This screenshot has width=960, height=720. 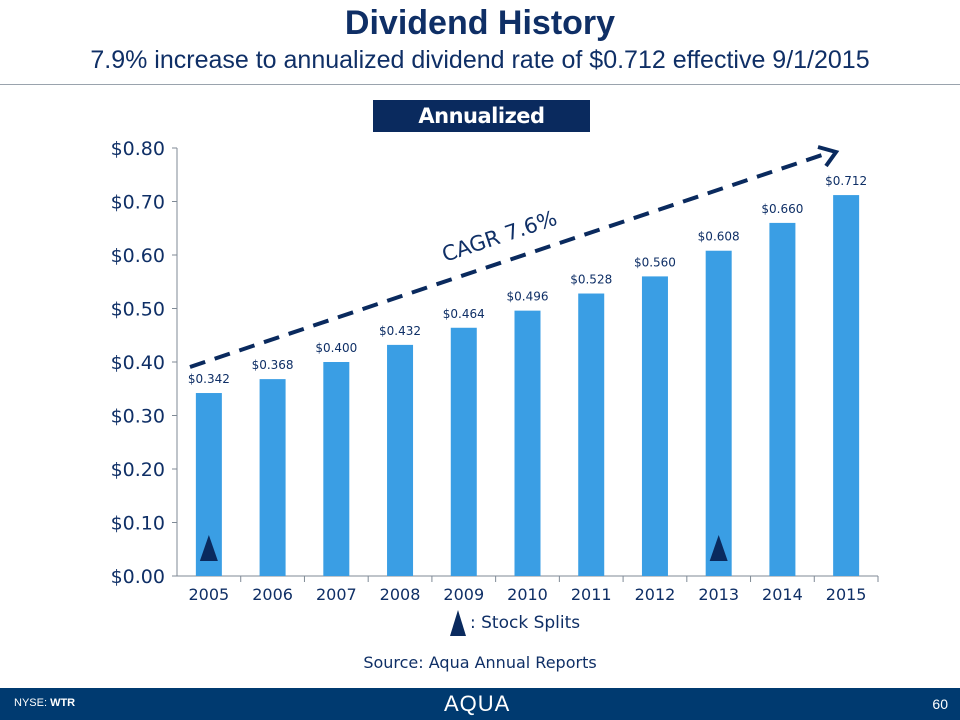 I want to click on trend-arrow-icon, so click(x=828, y=156).